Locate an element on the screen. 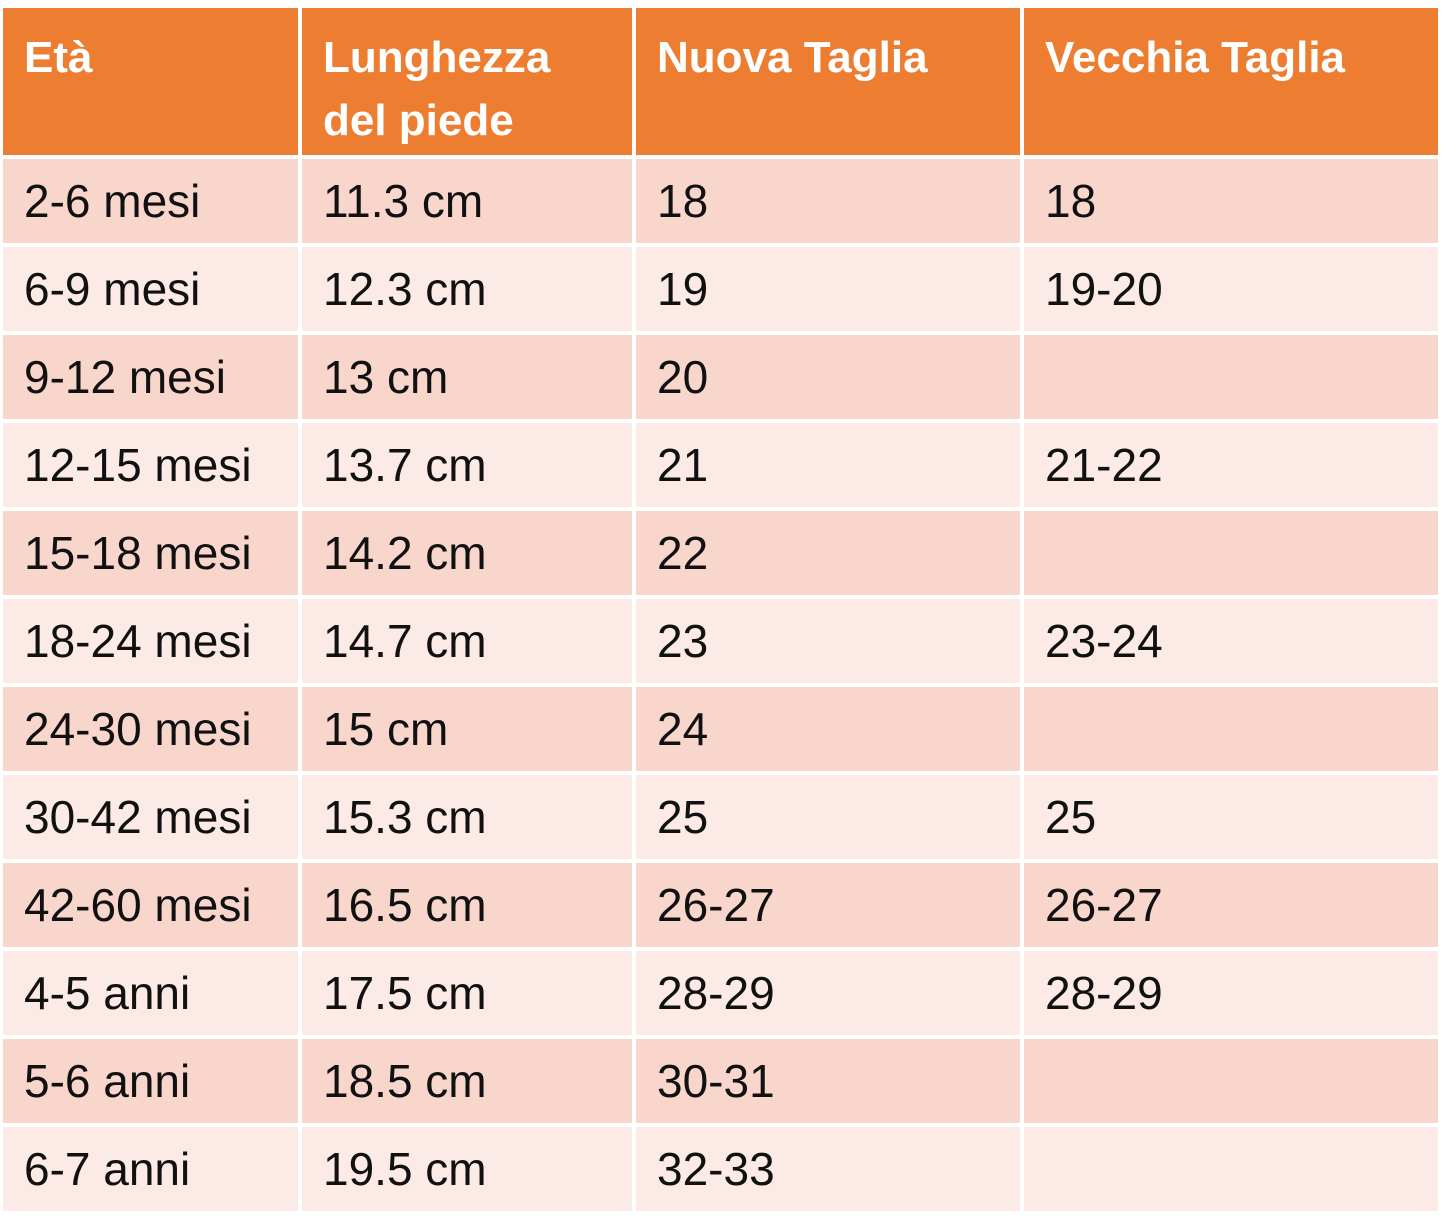 This screenshot has height=1228, width=1445. table-cell: 15-18 mesi is located at coordinates (150, 553).